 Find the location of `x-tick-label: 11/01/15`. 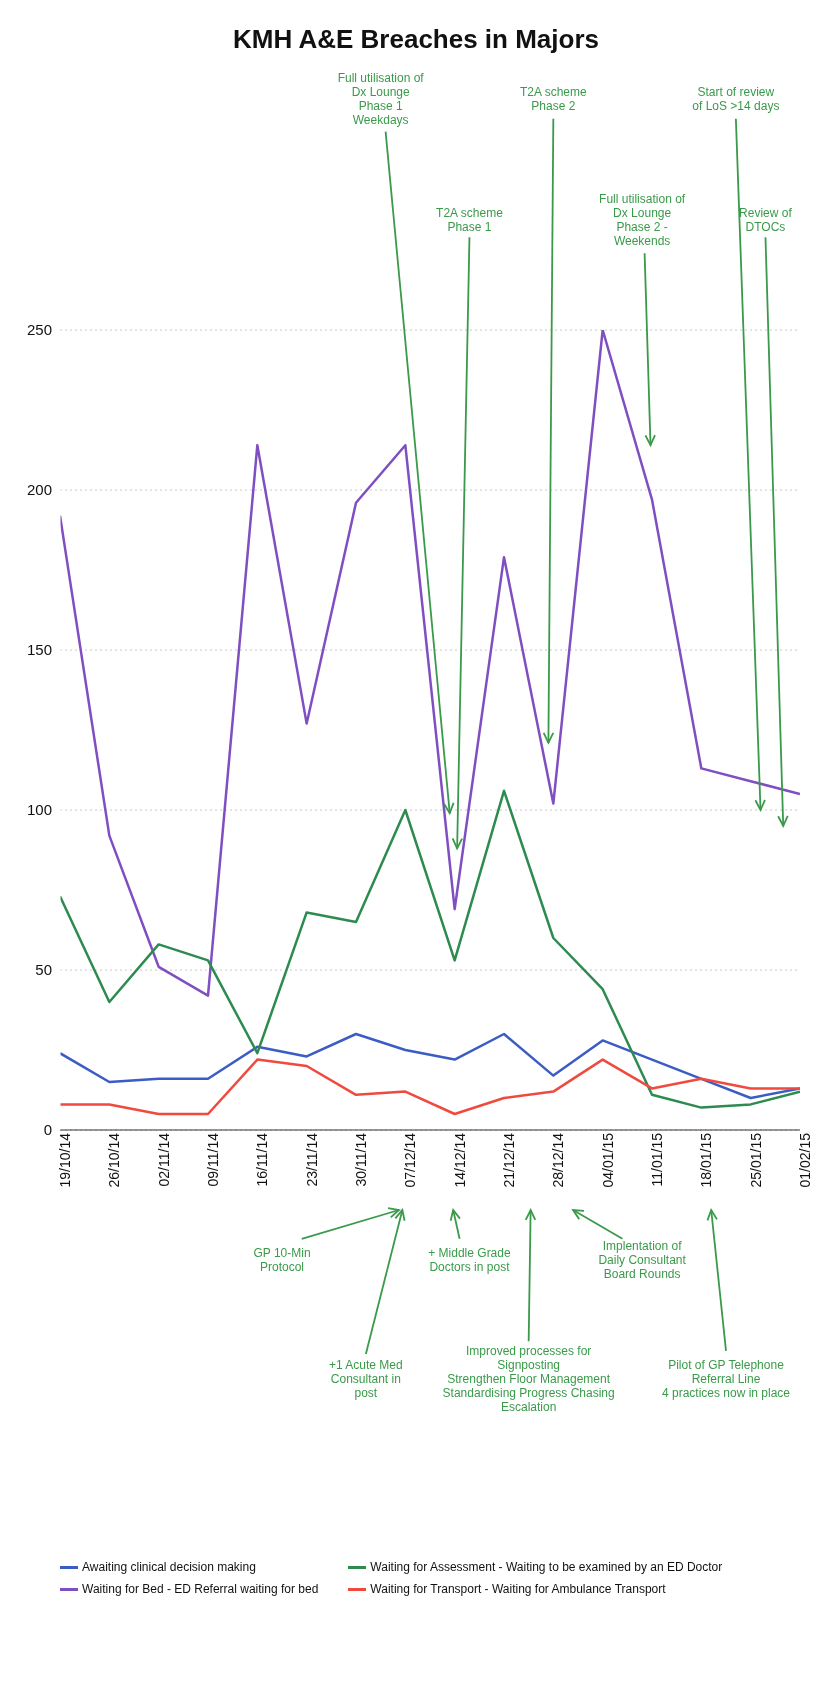

x-tick-label: 11/01/15 is located at coordinates (656, 1159).